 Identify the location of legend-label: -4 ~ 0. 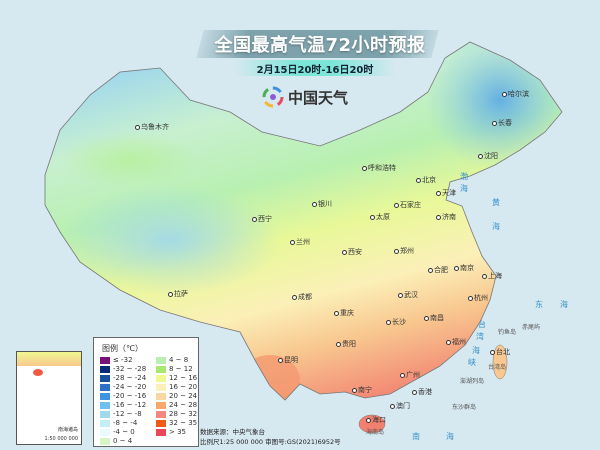
(124, 432).